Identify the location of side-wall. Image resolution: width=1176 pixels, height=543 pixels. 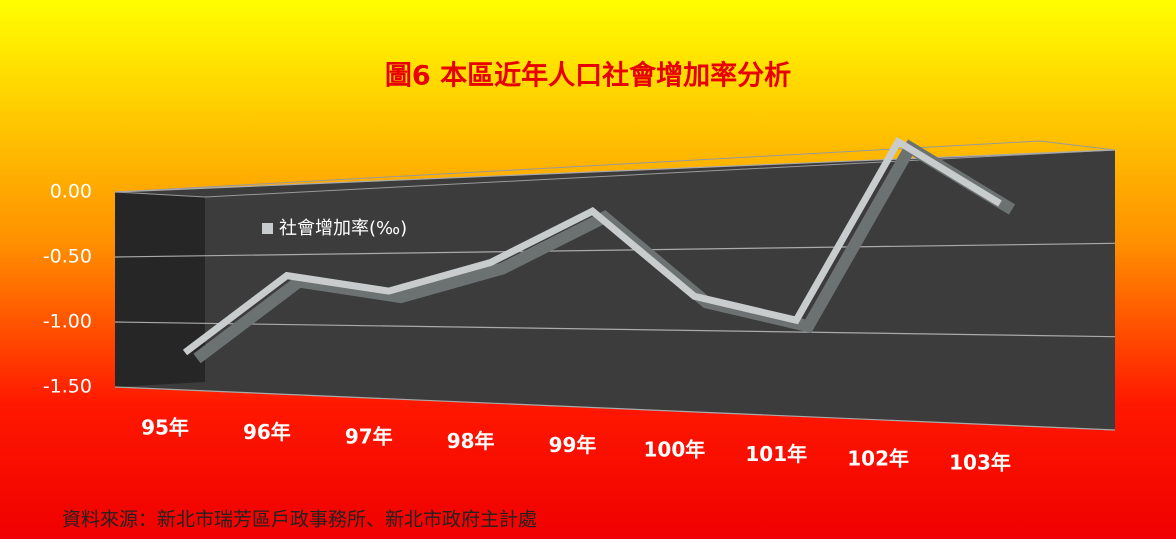
(160, 289).